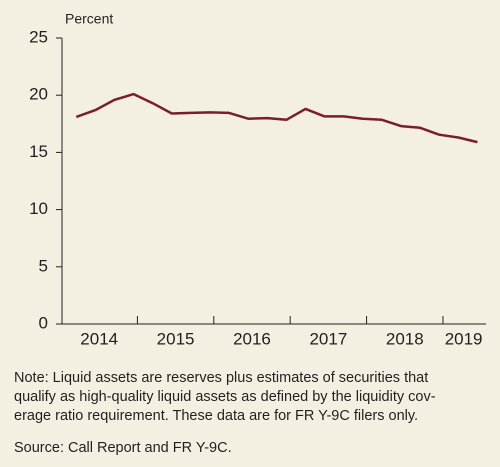 The width and height of the screenshot is (500, 467). I want to click on y-tick-label: 15, so click(38, 151).